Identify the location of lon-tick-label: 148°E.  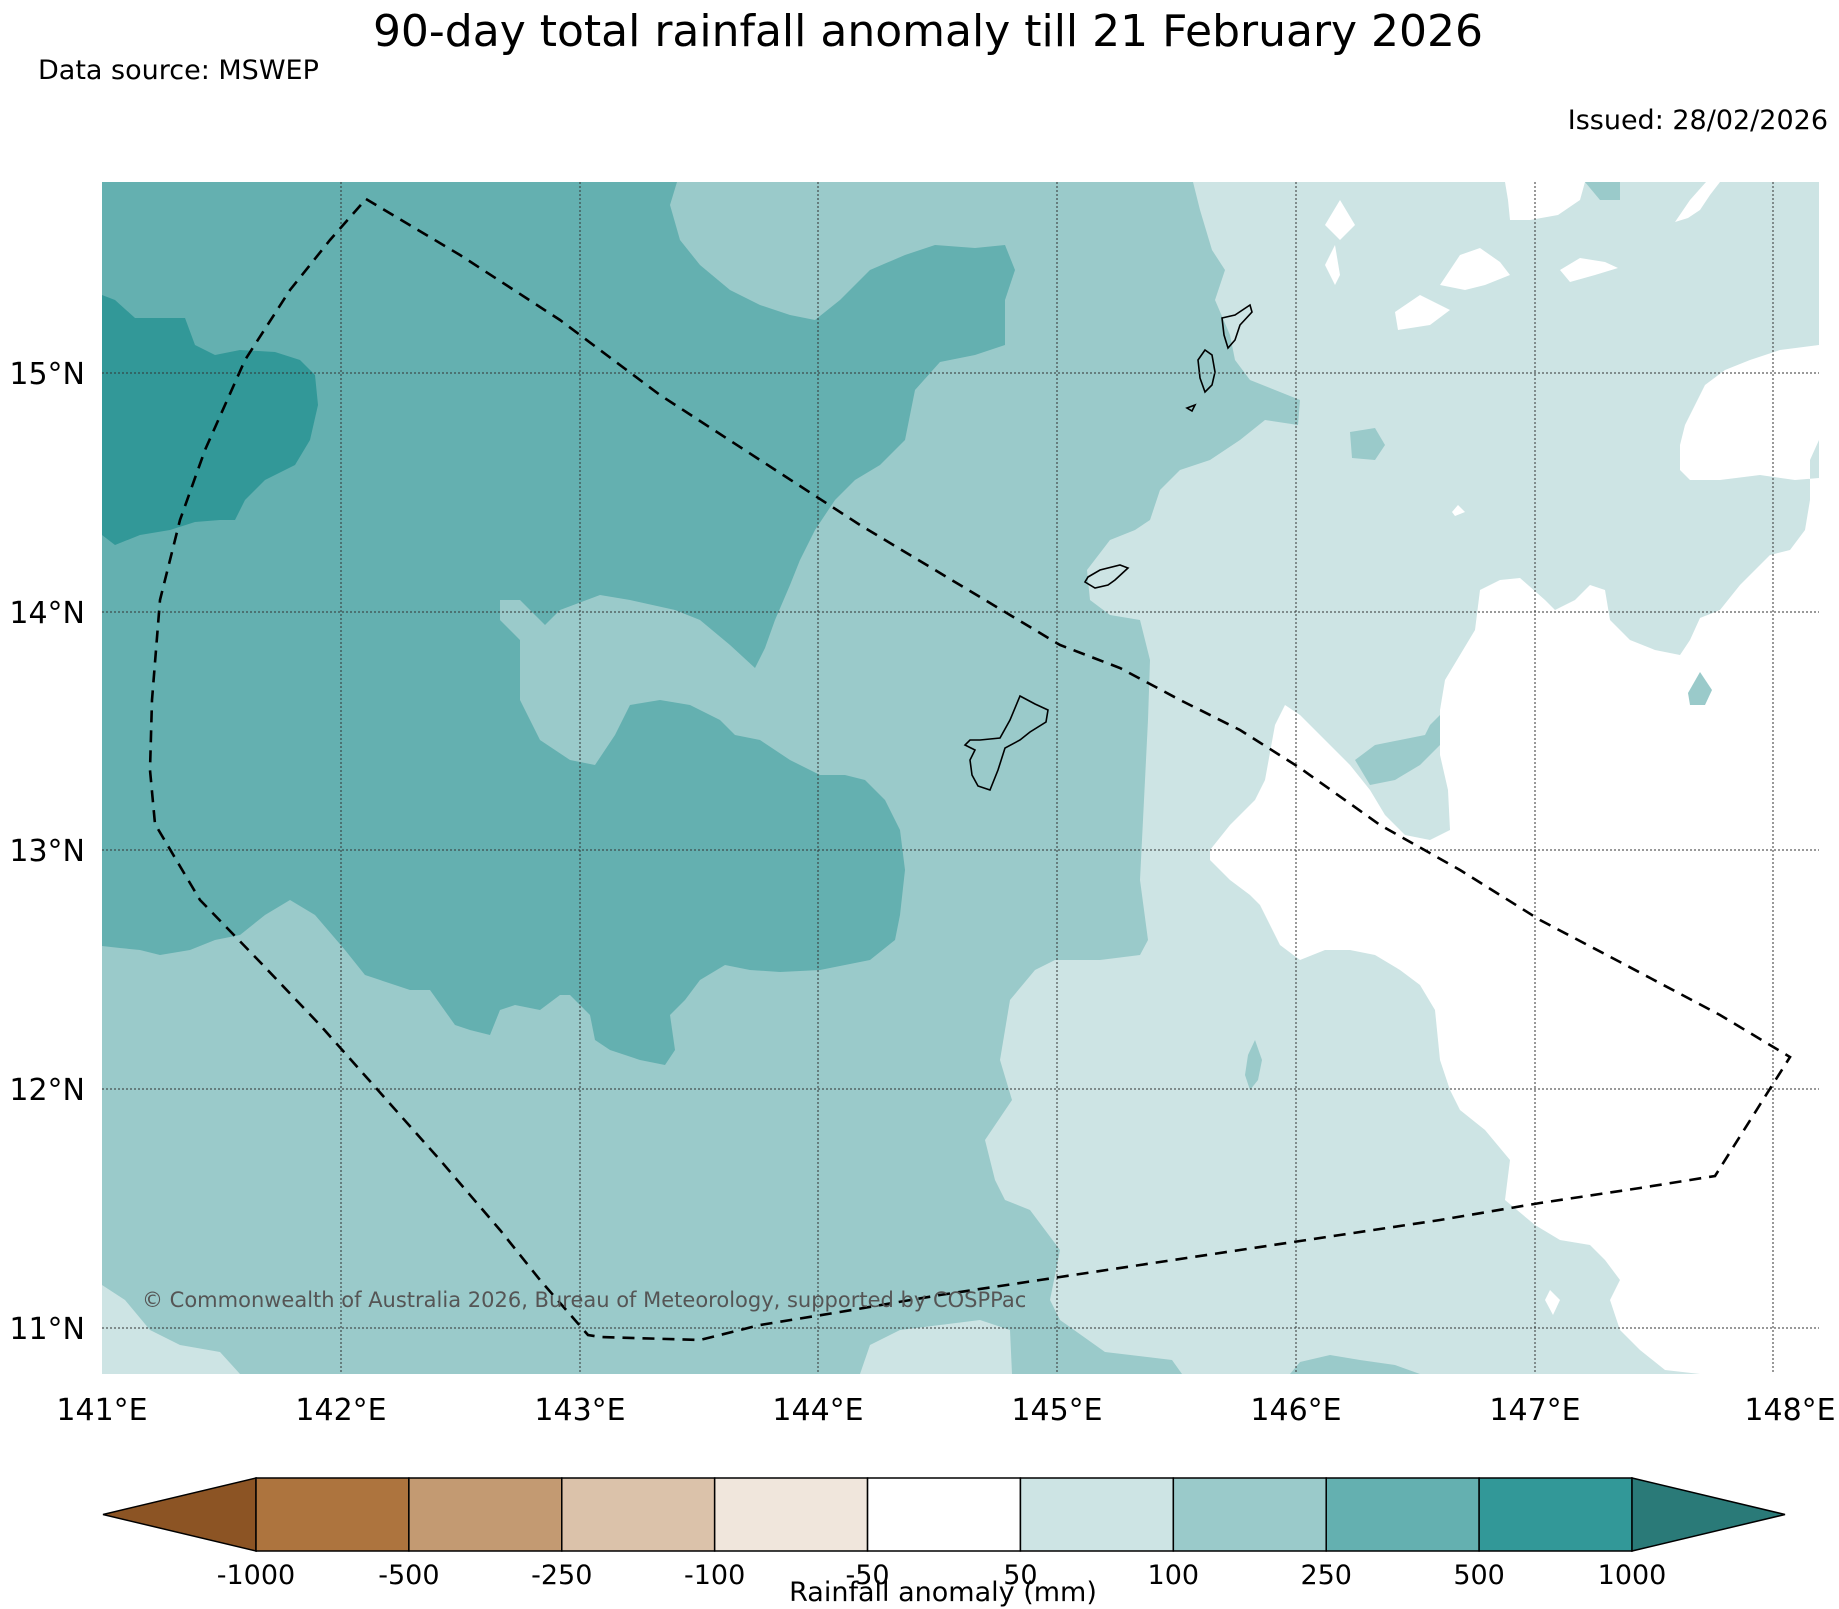
(1789, 1410).